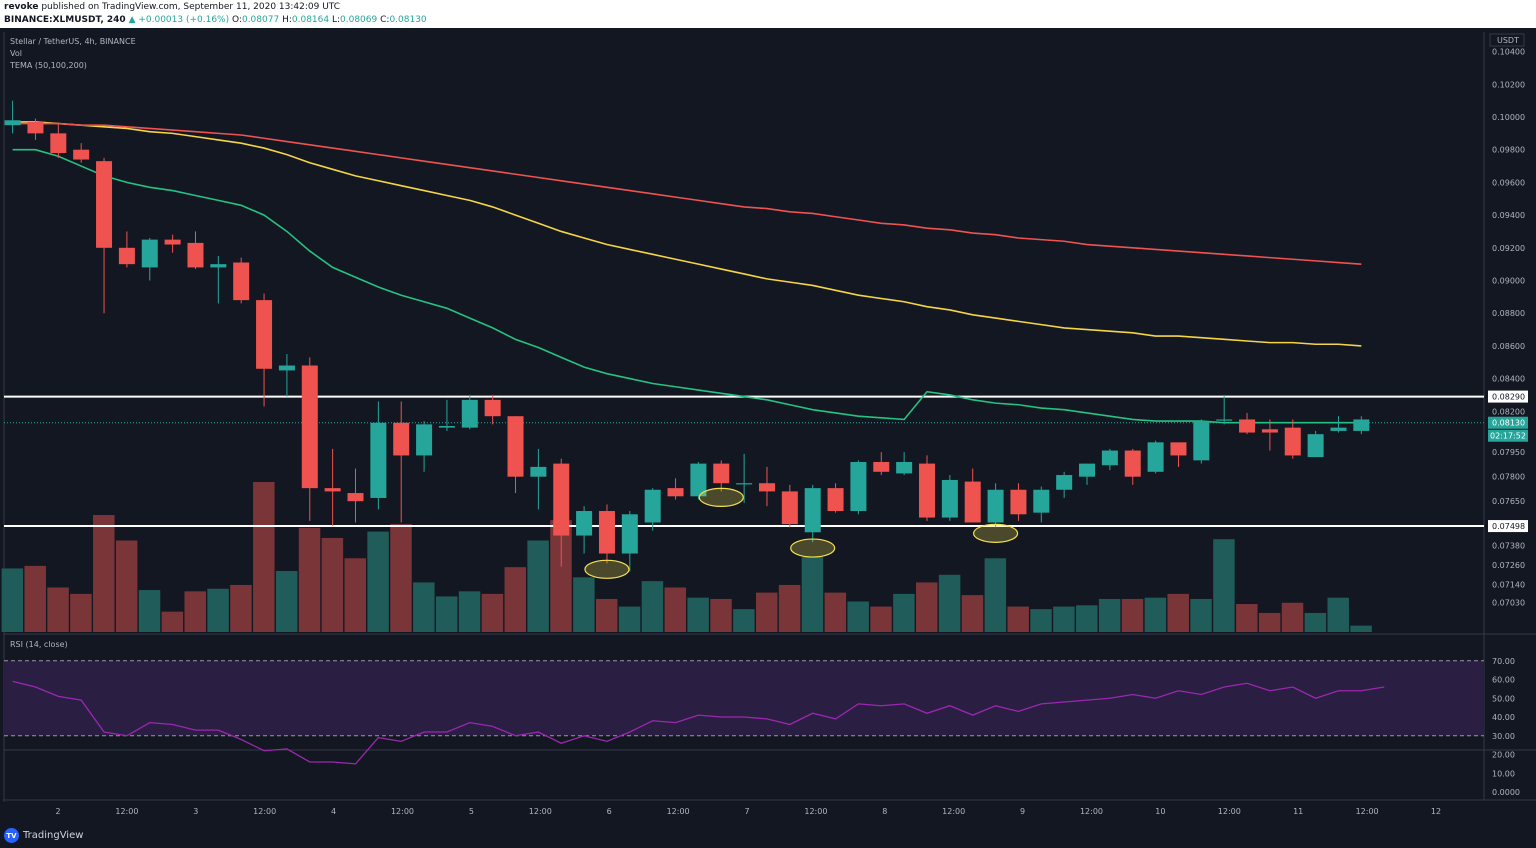 The height and width of the screenshot is (848, 1536). I want to click on time-tick-label: 10, so click(1160, 811).